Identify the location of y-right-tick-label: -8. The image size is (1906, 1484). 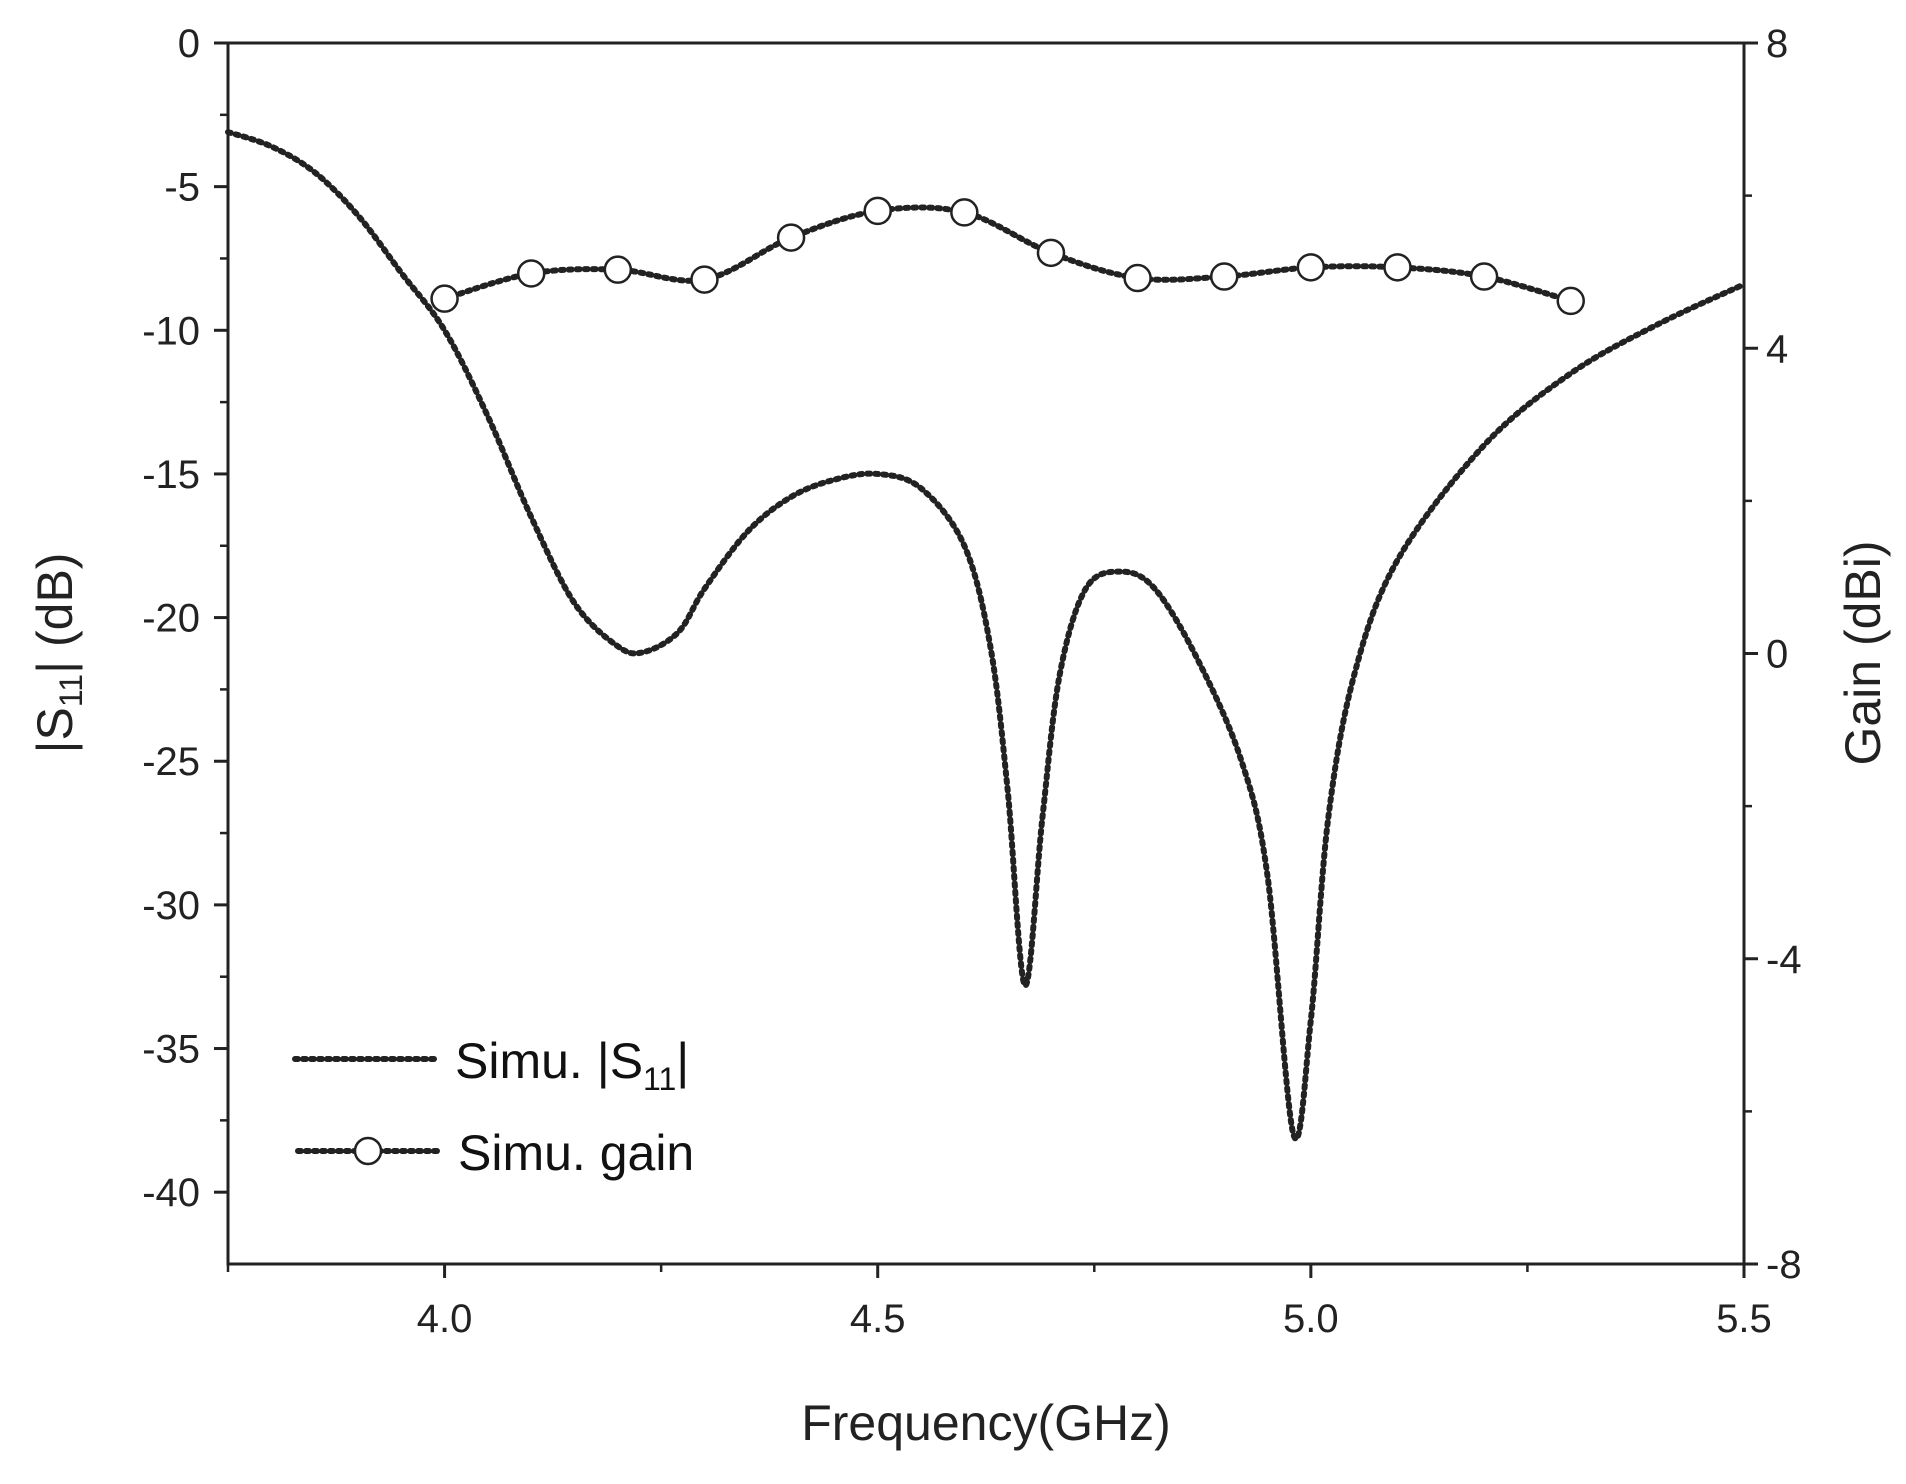
(1784, 1265).